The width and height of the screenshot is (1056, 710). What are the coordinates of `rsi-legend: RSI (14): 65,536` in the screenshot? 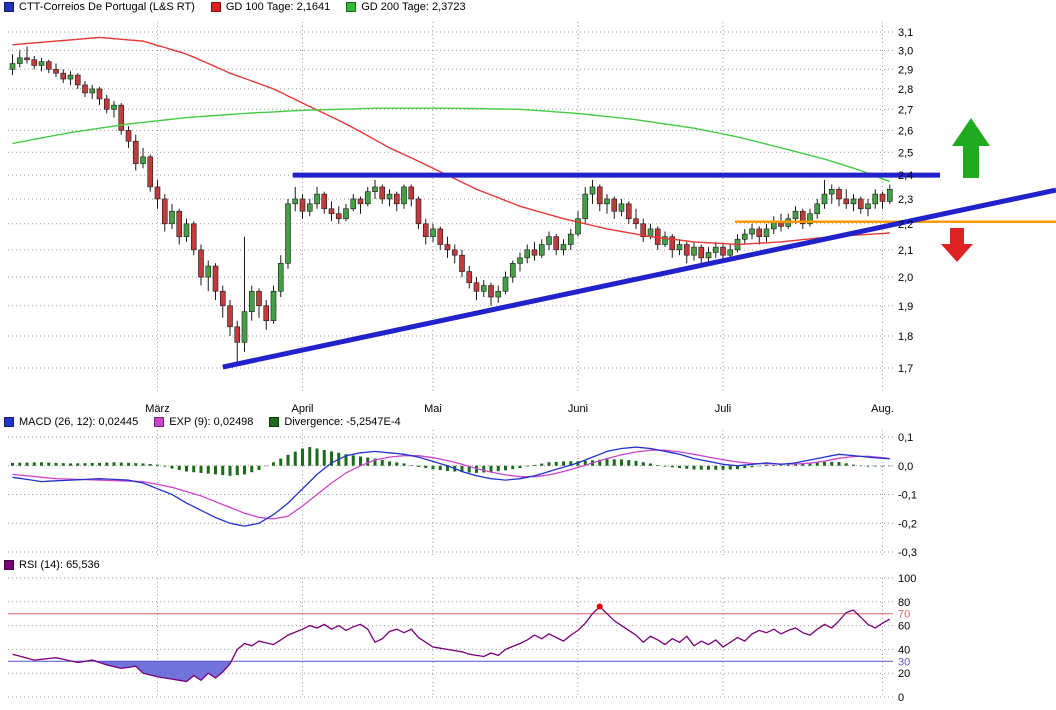 It's located at (52, 565).